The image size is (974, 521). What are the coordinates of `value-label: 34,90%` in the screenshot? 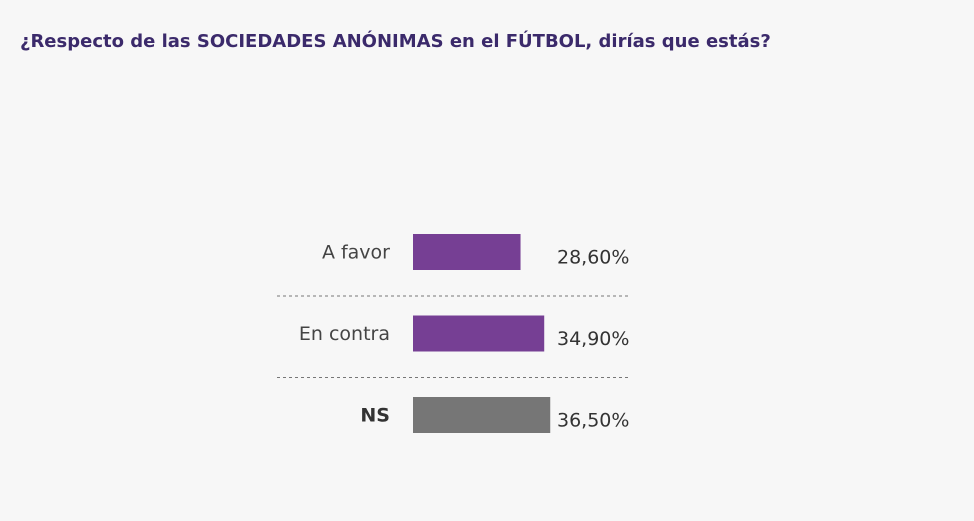 It's located at (593, 339).